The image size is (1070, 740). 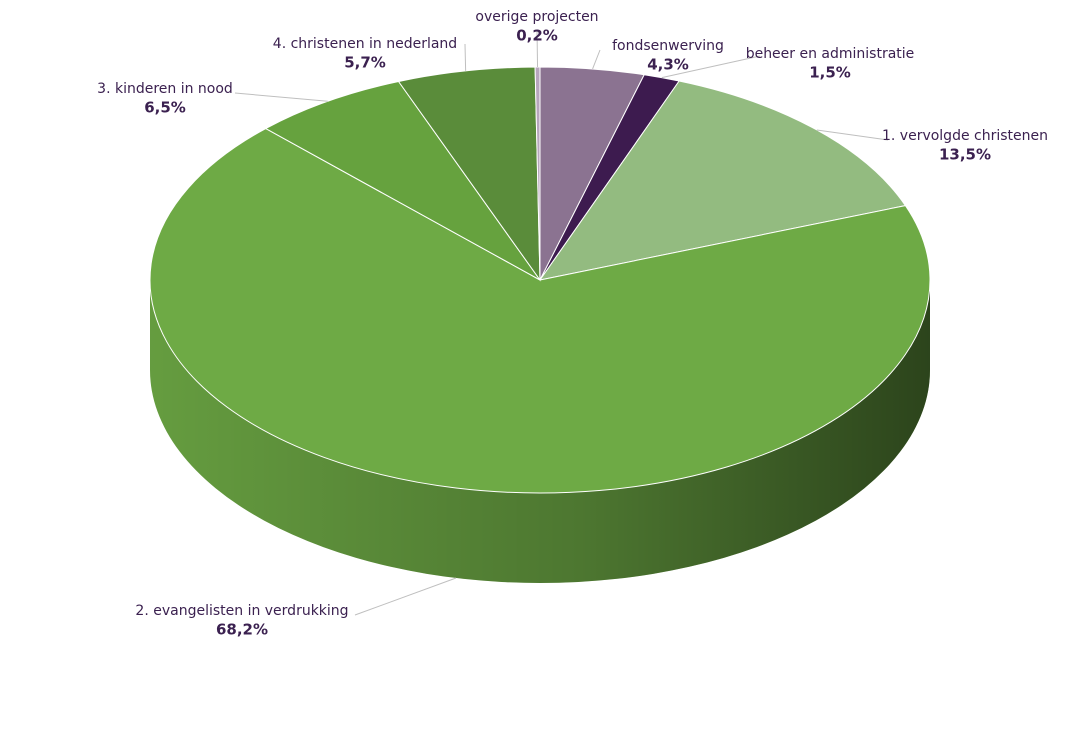 What do you see at coordinates (668, 65) in the screenshot?
I see `value-label: 4,3%` at bounding box center [668, 65].